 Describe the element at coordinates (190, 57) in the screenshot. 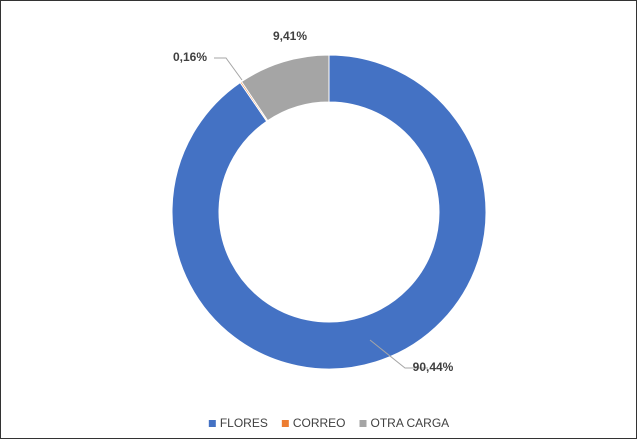

I see `data-label: 0,16%` at that location.